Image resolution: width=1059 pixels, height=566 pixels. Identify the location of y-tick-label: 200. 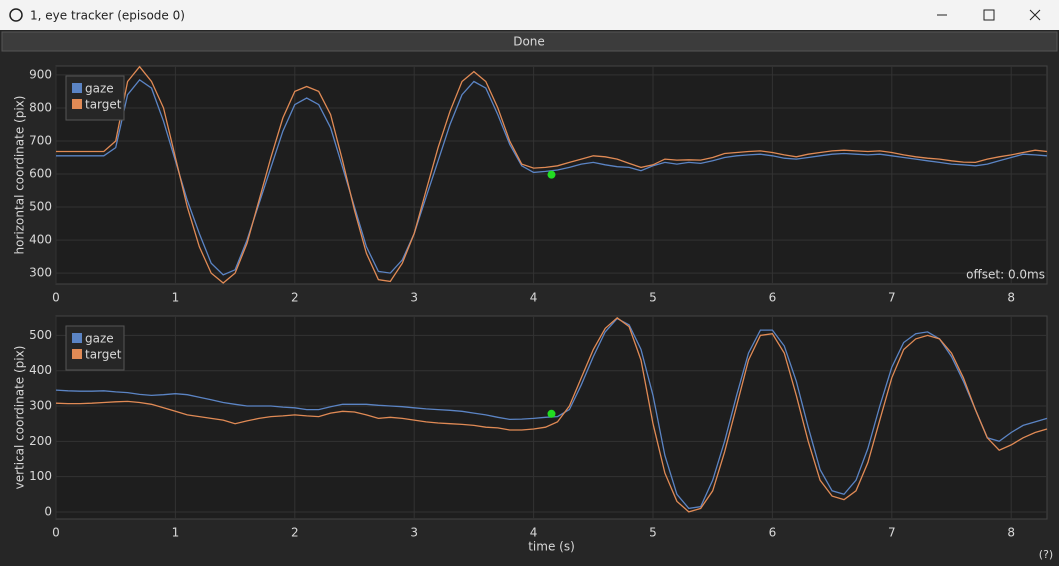
(40, 441).